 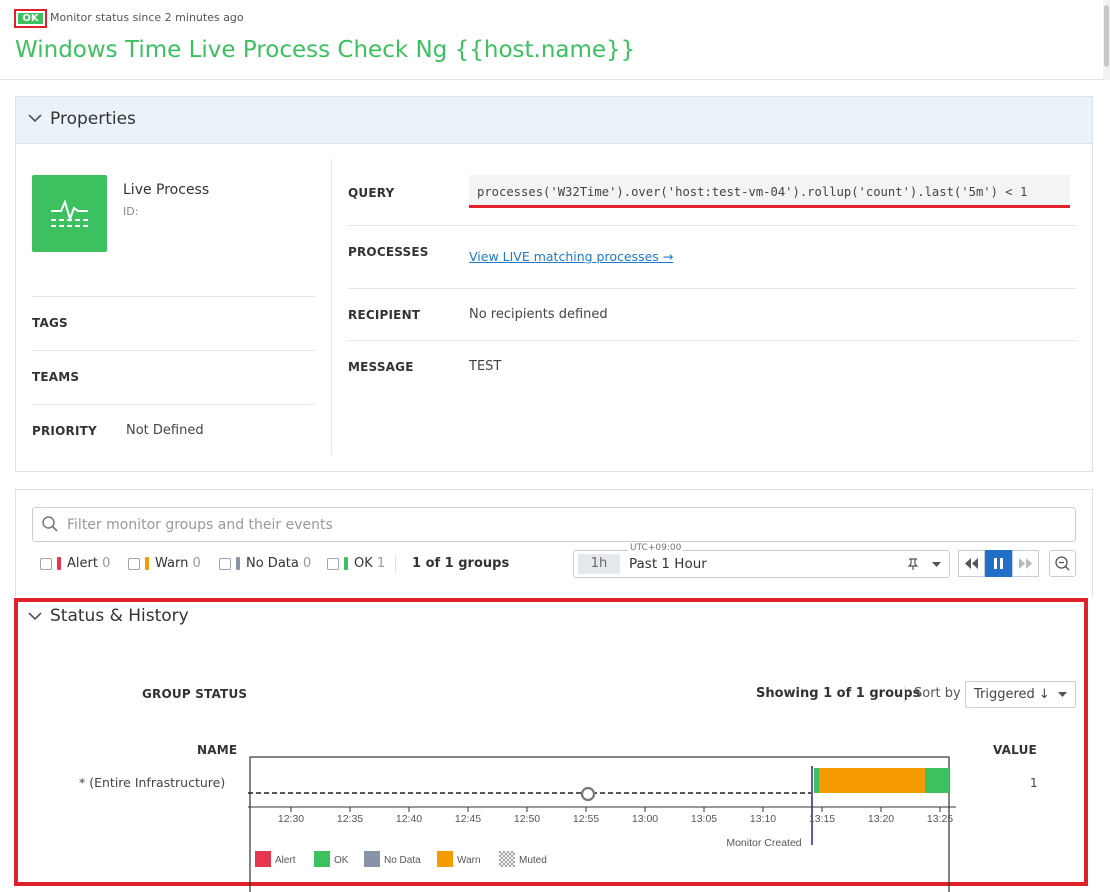 What do you see at coordinates (881, 819) in the screenshot?
I see `x-tick-label: 13:20` at bounding box center [881, 819].